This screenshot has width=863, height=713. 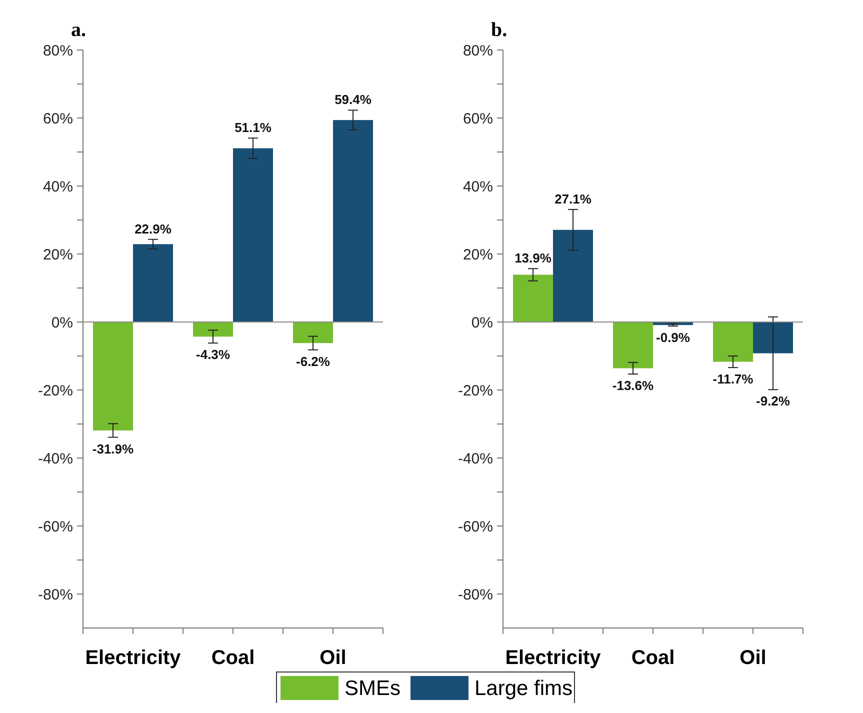 What do you see at coordinates (523, 688) in the screenshot?
I see `legend-label: Large fims` at bounding box center [523, 688].